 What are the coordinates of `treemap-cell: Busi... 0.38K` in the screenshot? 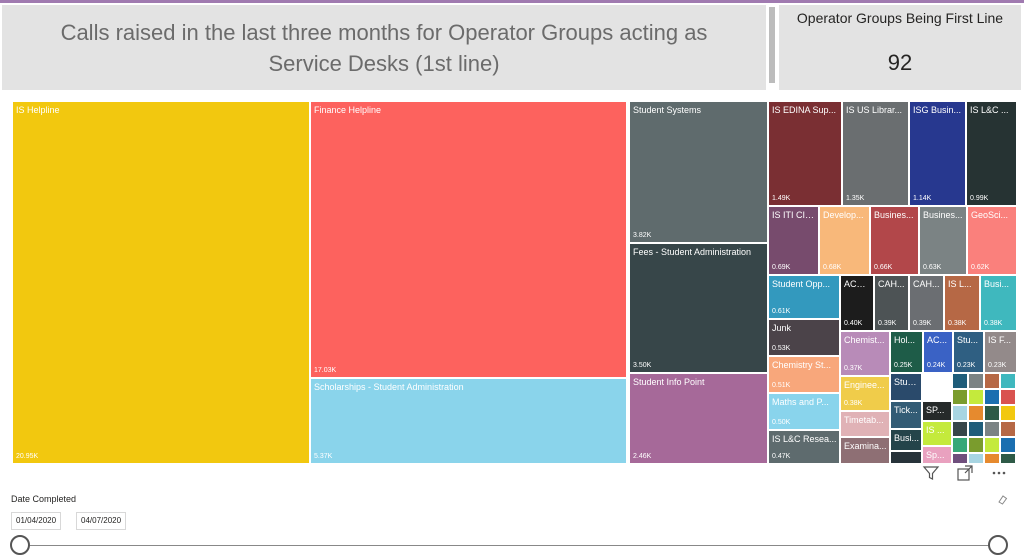 It's located at (999, 304).